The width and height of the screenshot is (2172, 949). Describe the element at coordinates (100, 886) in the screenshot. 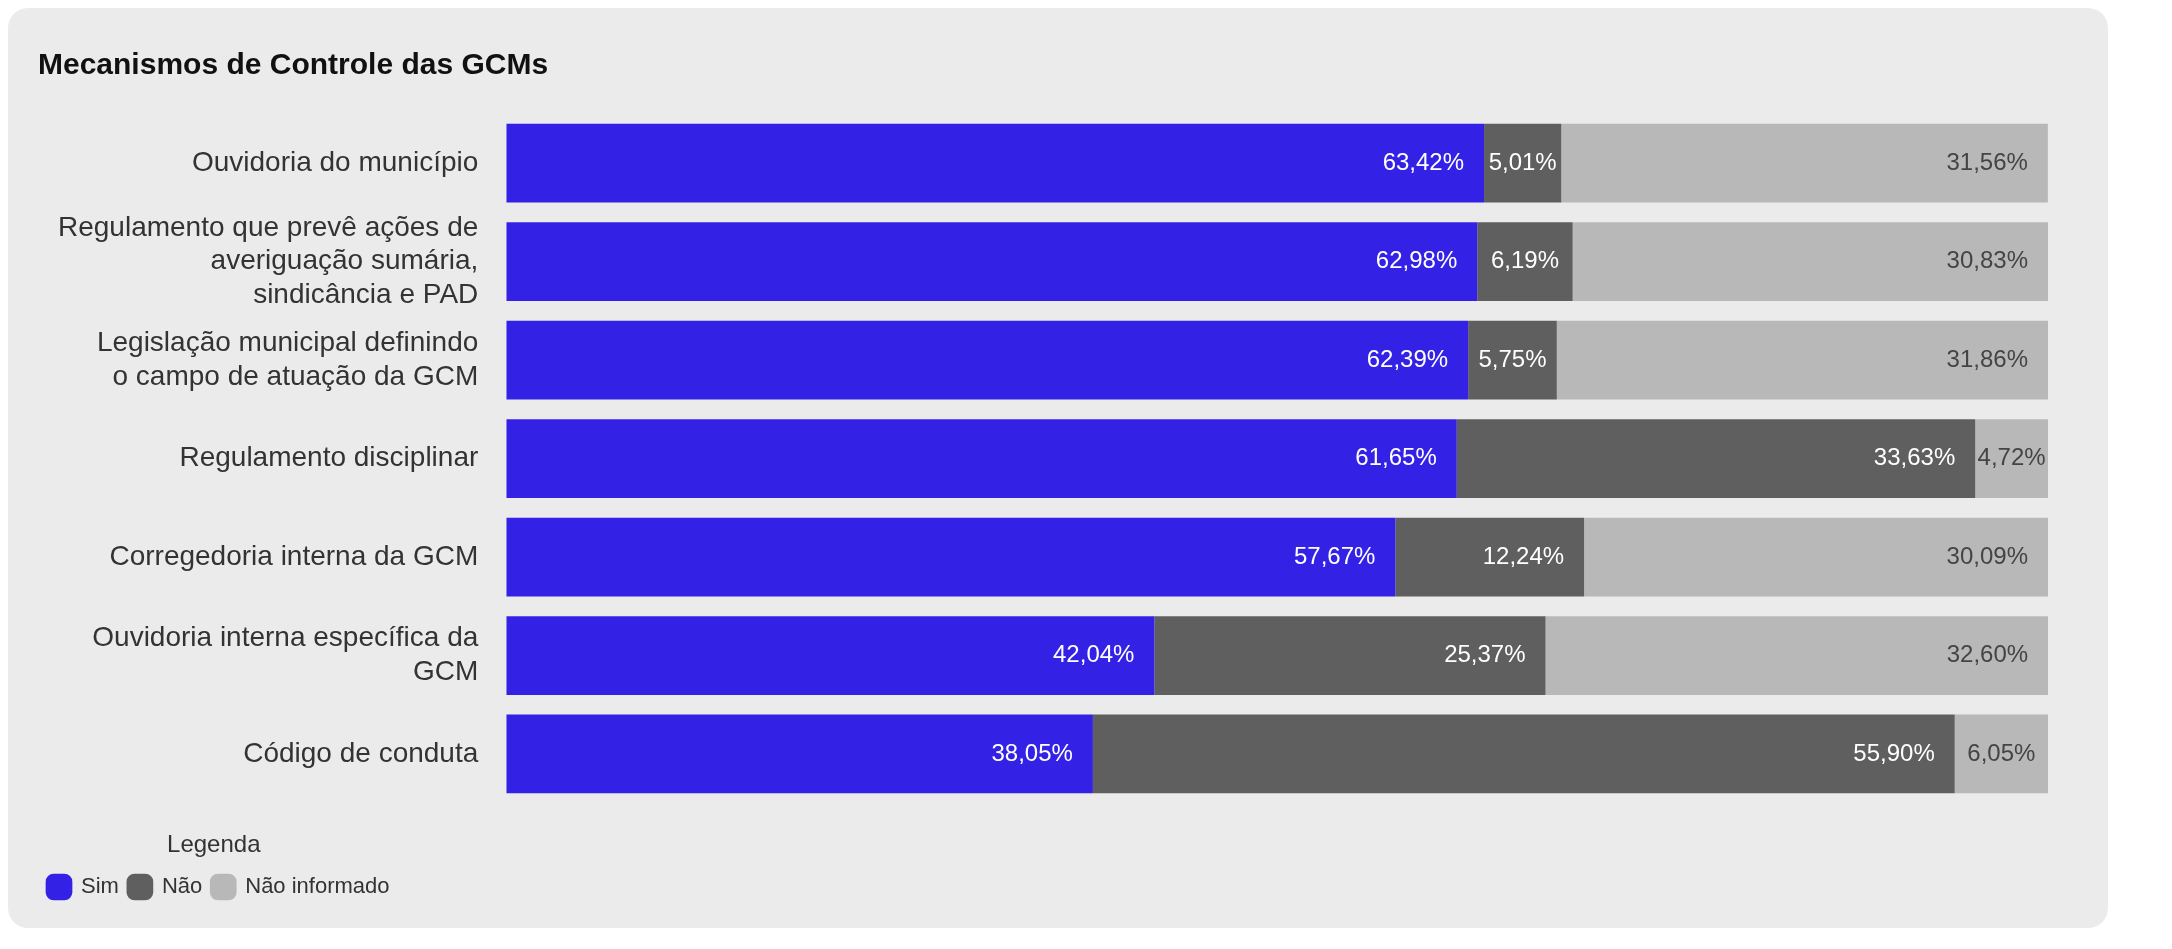

I see `legend-label: Sim` at that location.